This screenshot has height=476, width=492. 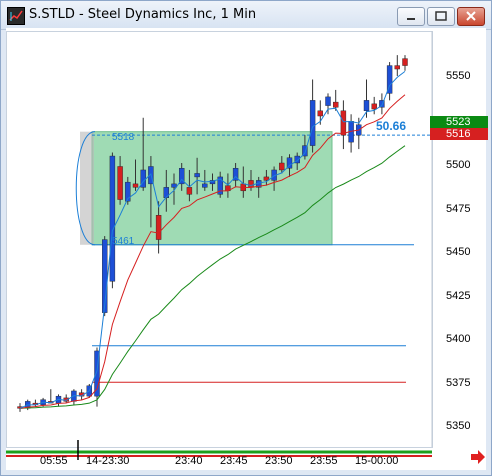 What do you see at coordinates (459, 122) in the screenshot?
I see `last-price-badge: 5523` at bounding box center [459, 122].